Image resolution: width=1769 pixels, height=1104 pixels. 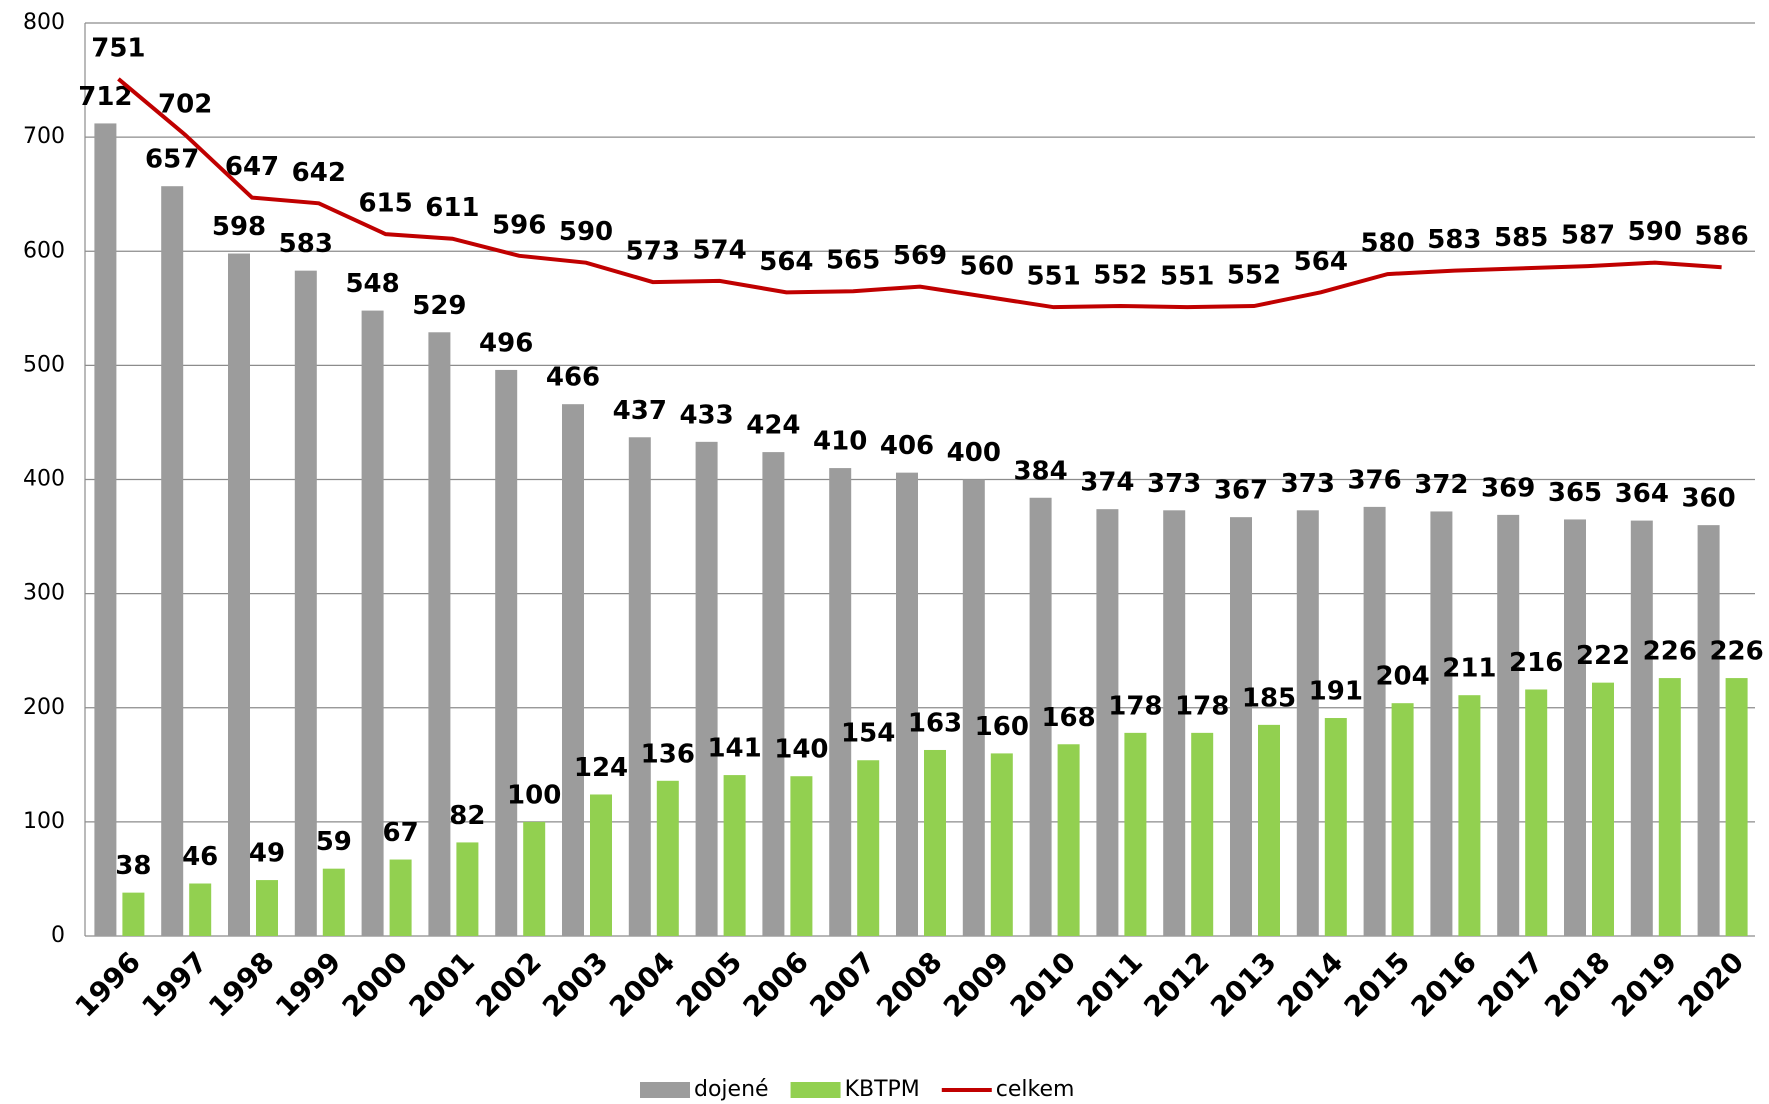 I want to click on x-tick-label: 2003, so click(x=575, y=984).